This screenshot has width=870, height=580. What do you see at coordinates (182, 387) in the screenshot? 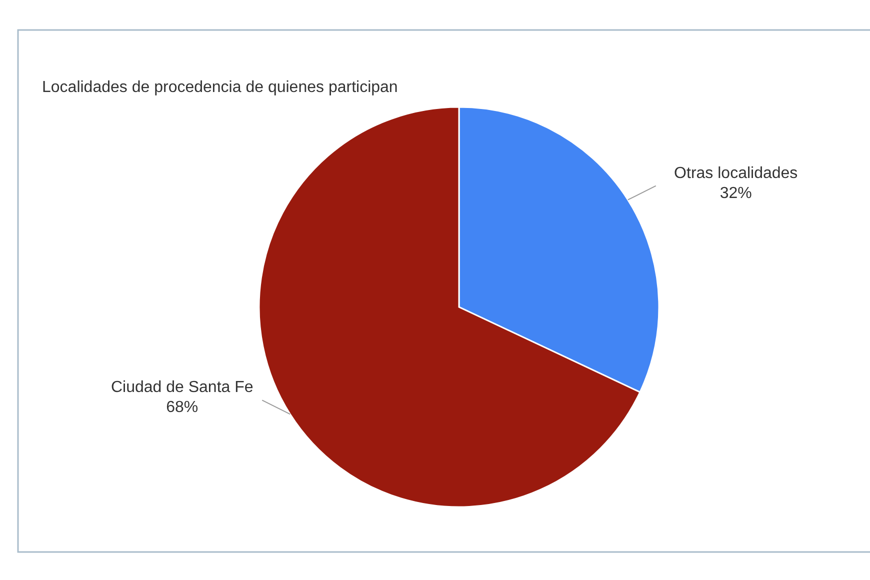
I see `slice-label: Ciudad de Santa Fe` at bounding box center [182, 387].